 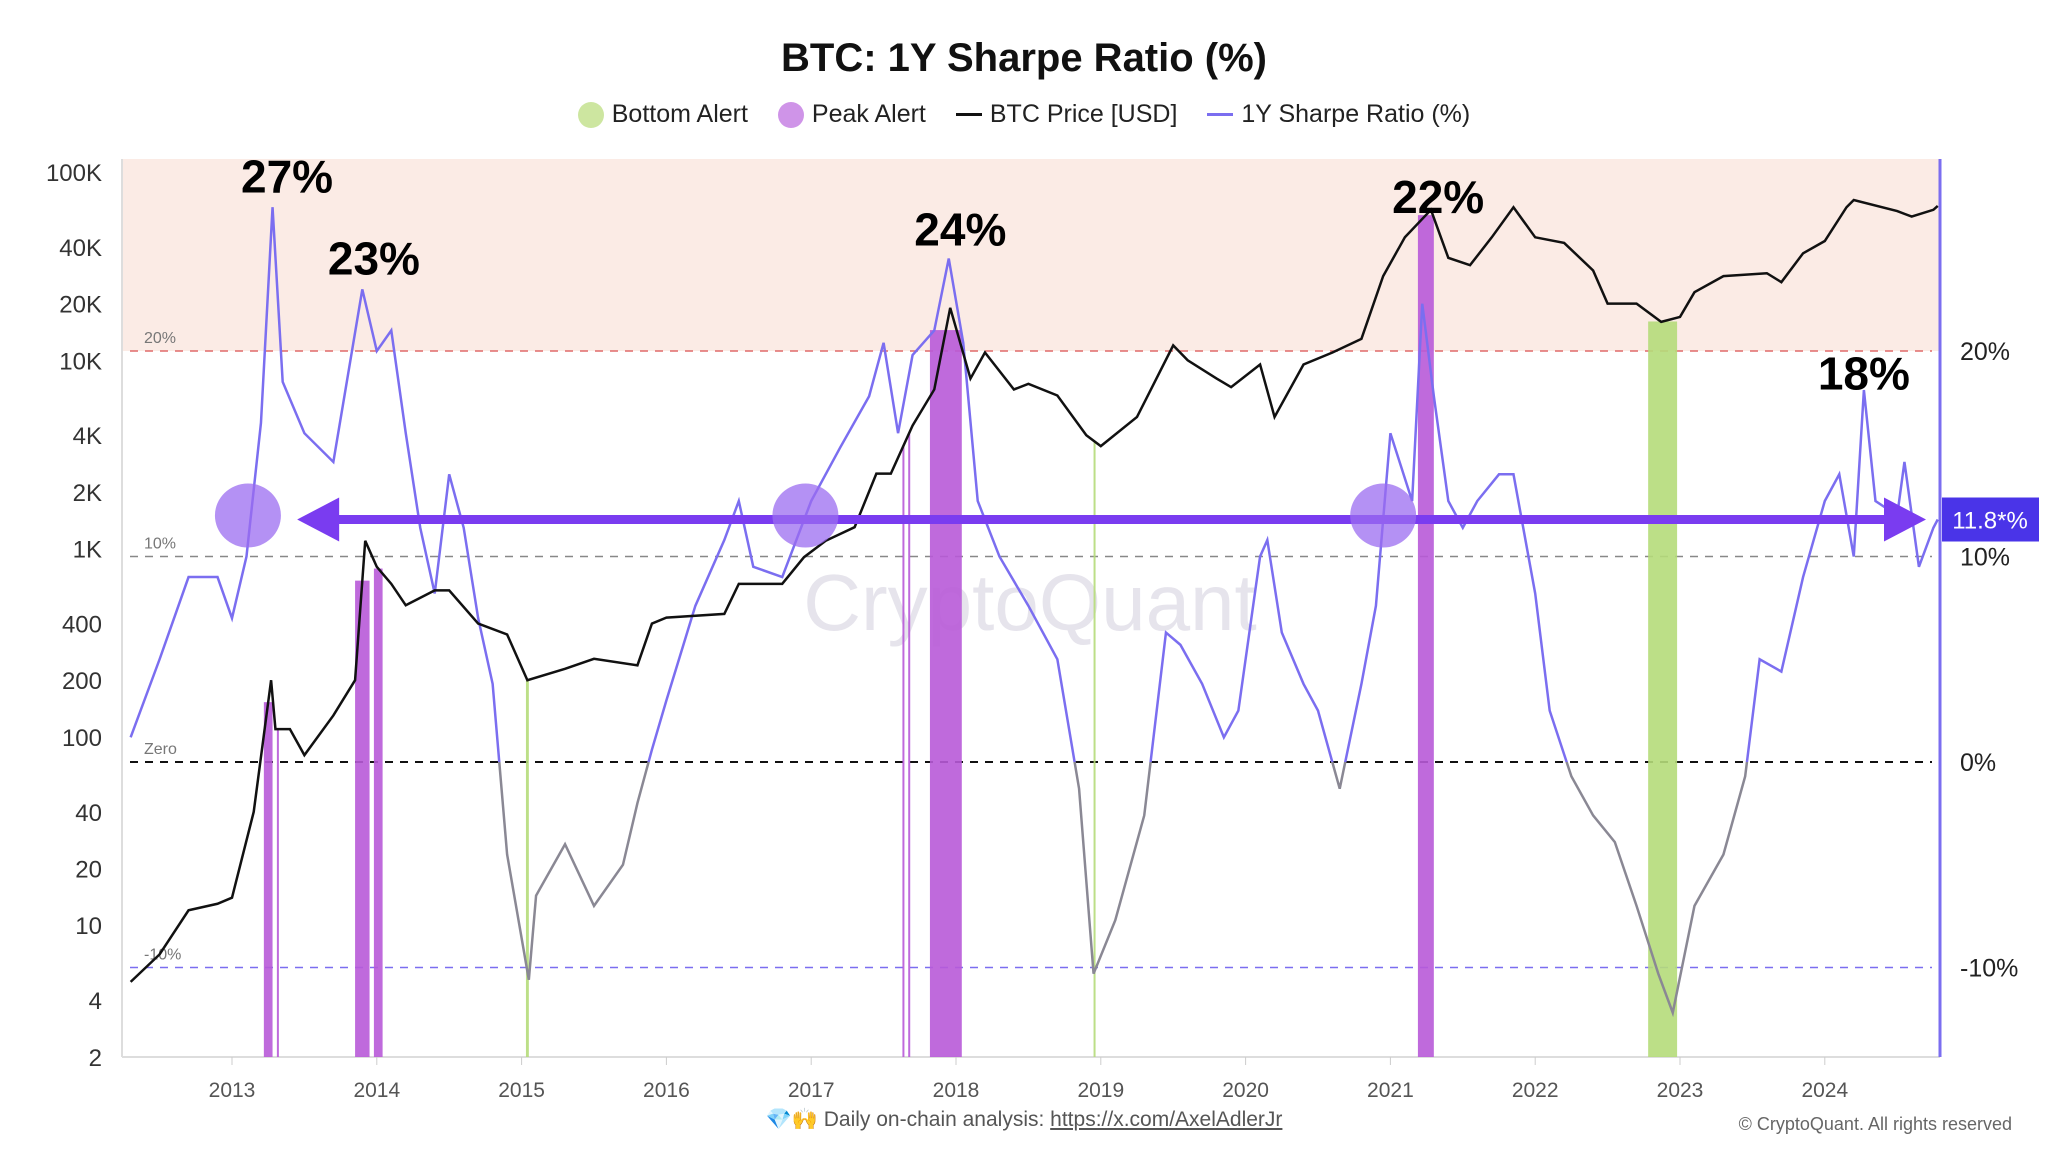 What do you see at coordinates (1875, 1124) in the screenshot?
I see `copyright: © CryptoQuant. All rights reserved` at bounding box center [1875, 1124].